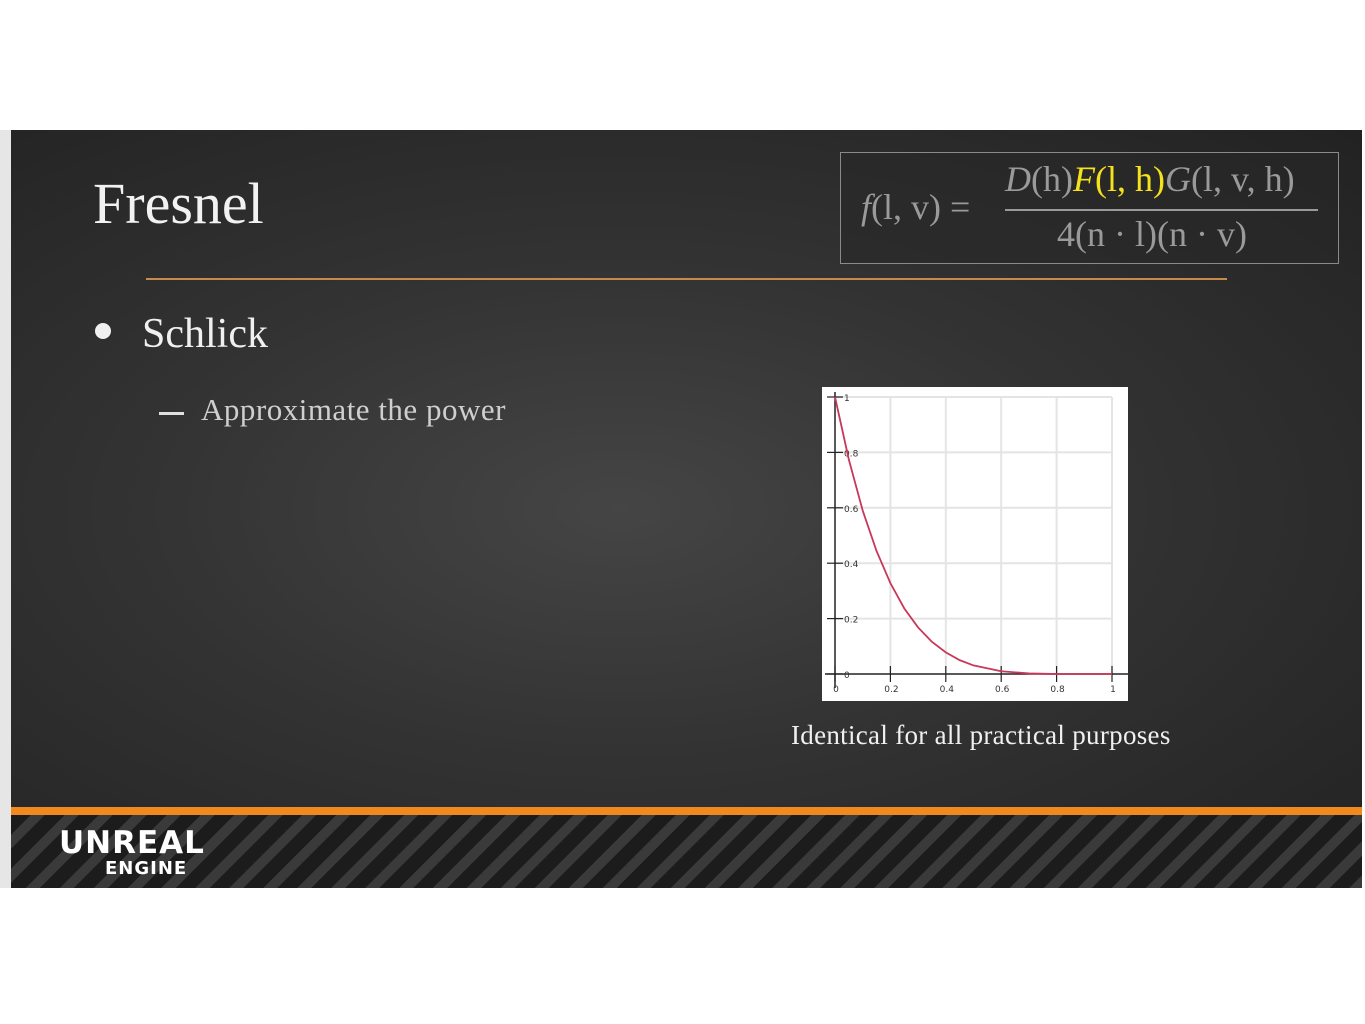 The image size is (1365, 1024). What do you see at coordinates (1129, 179) in the screenshot?
I see `formula-F-args: (l, h)` at bounding box center [1129, 179].